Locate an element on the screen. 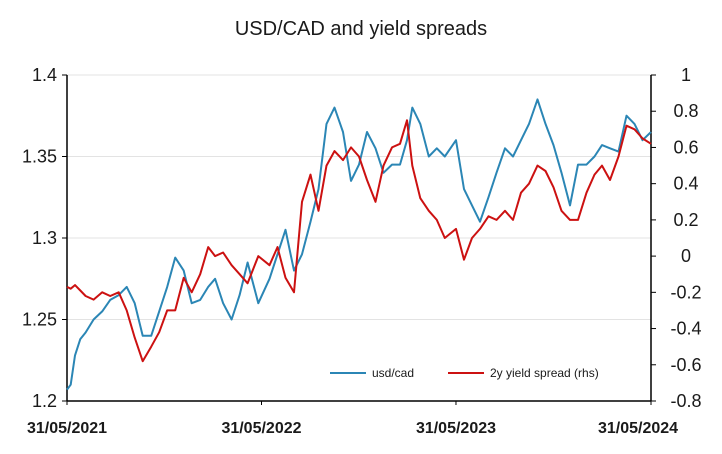  x-tick-label: 31/05/2024 is located at coordinates (638, 428).